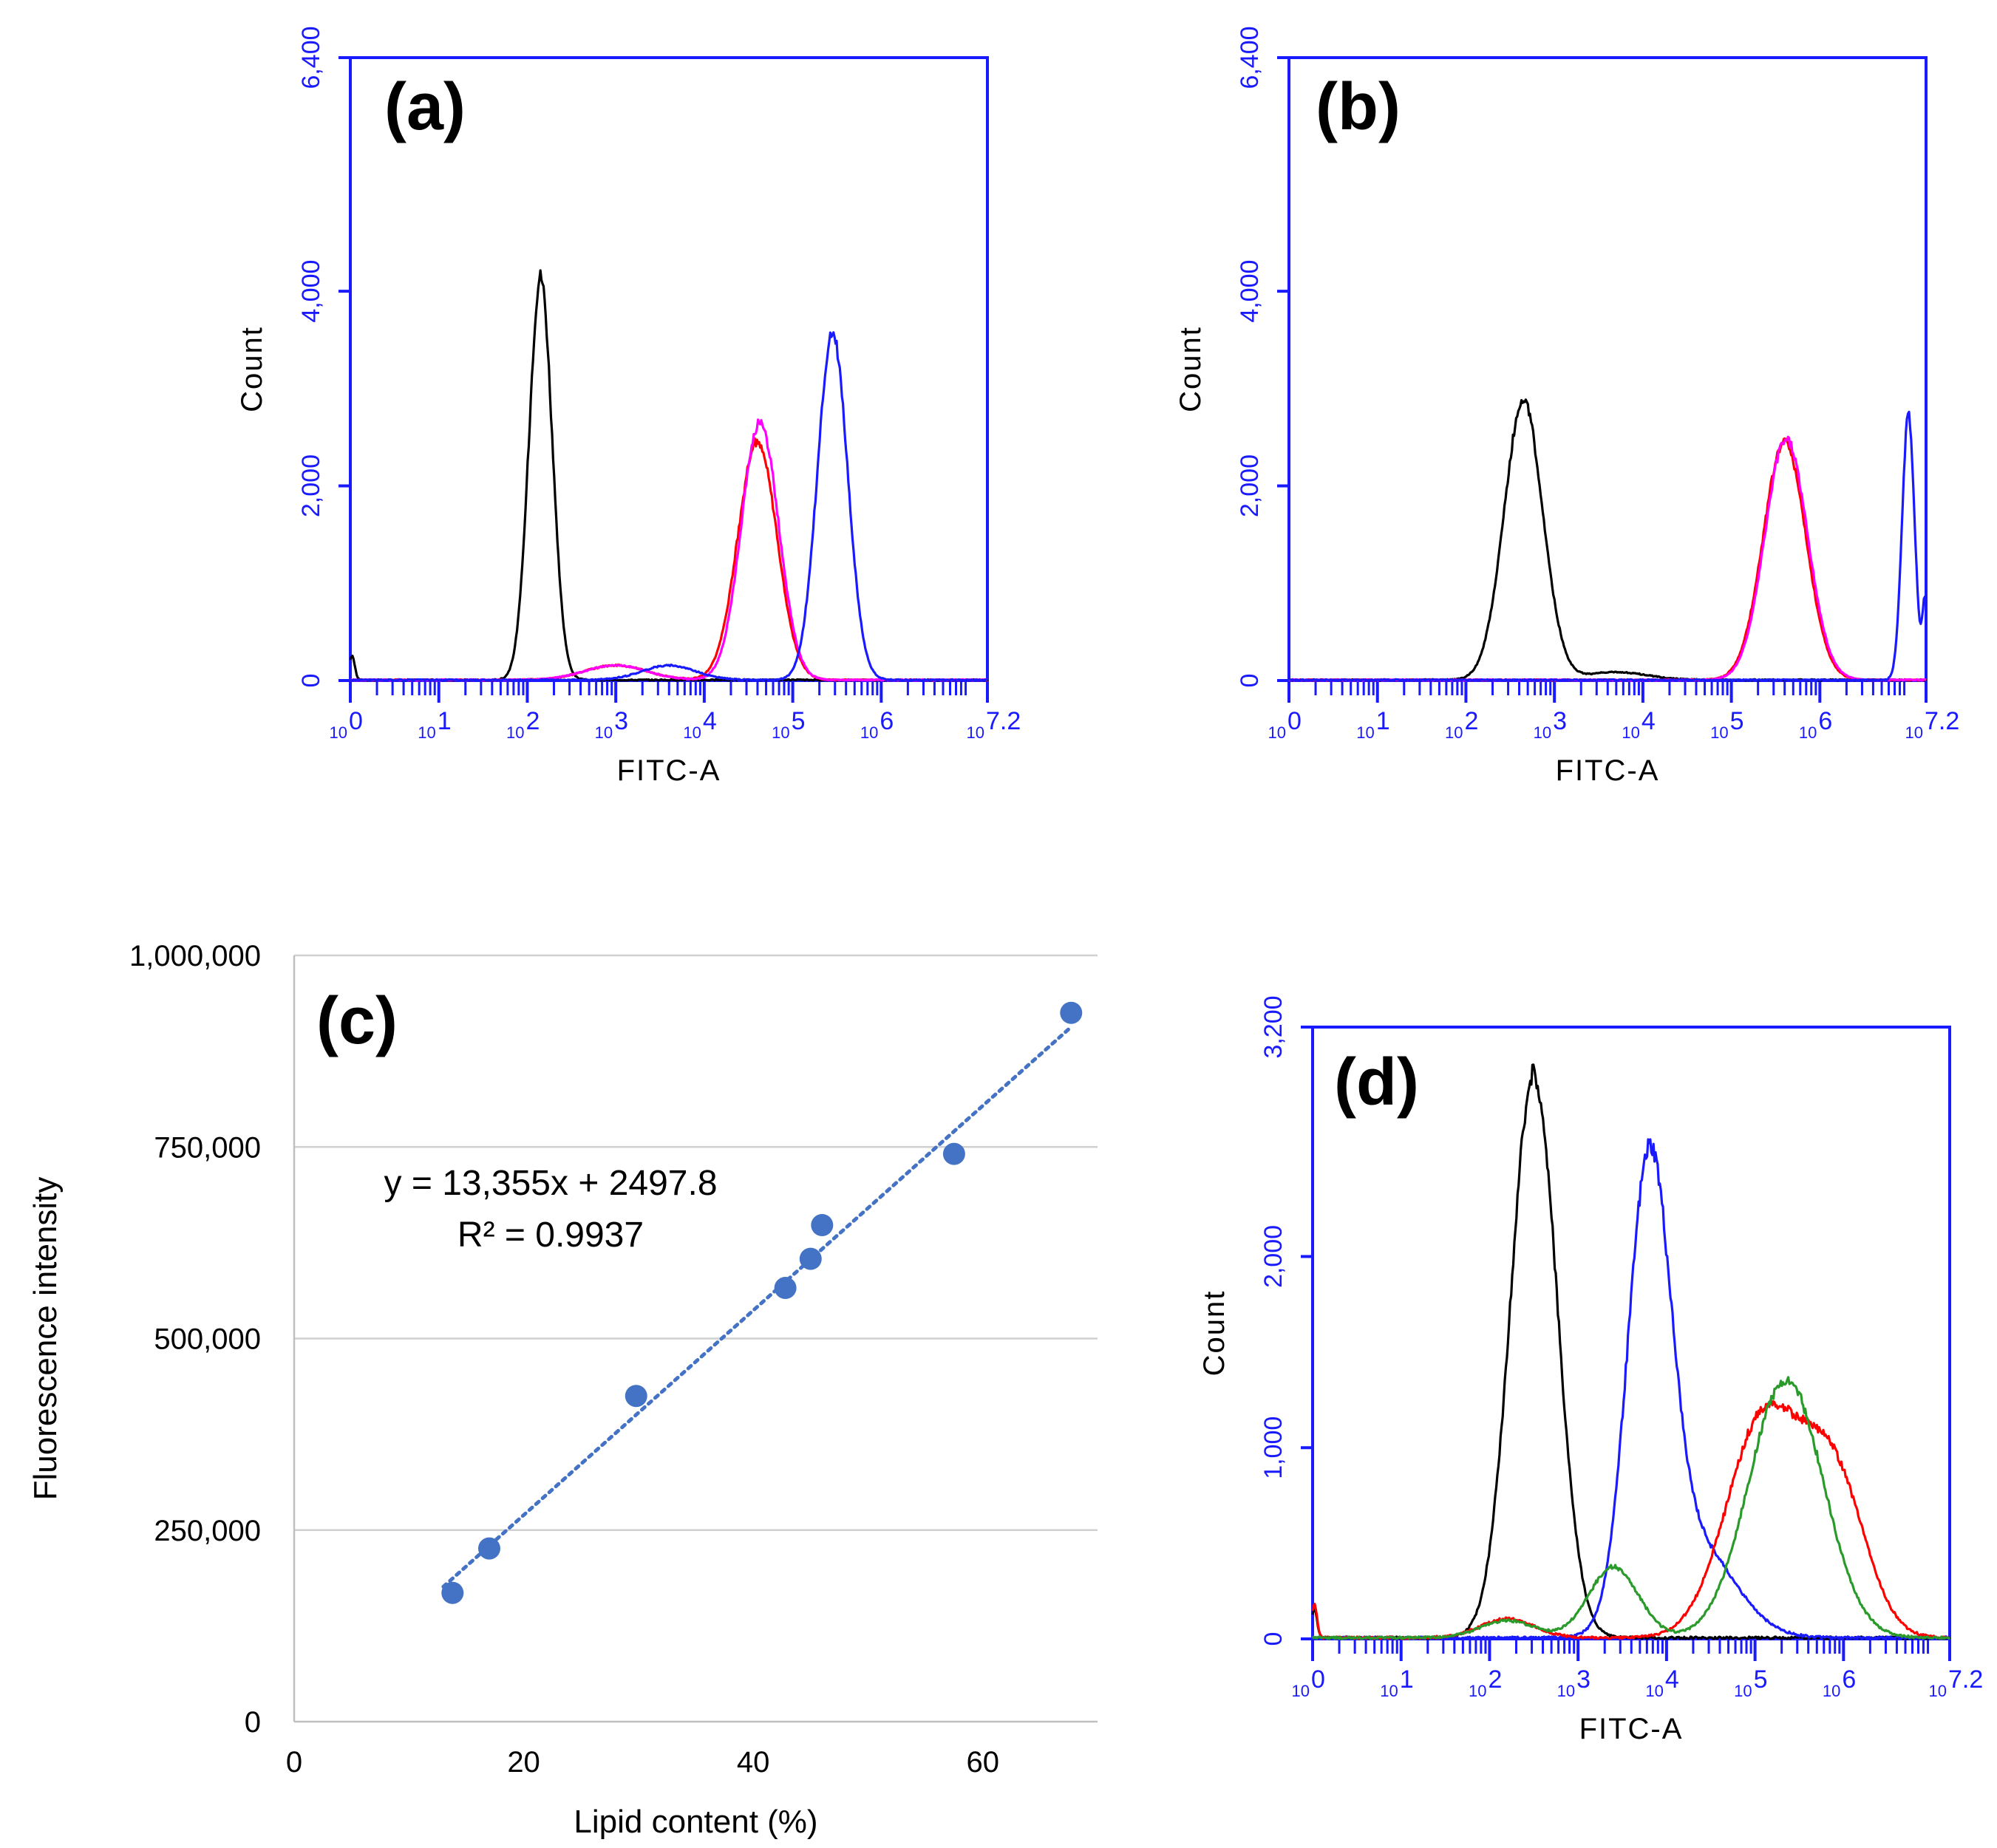 The image size is (1997, 1848). What do you see at coordinates (754, 1762) in the screenshot?
I see `x-tick-label: 40` at bounding box center [754, 1762].